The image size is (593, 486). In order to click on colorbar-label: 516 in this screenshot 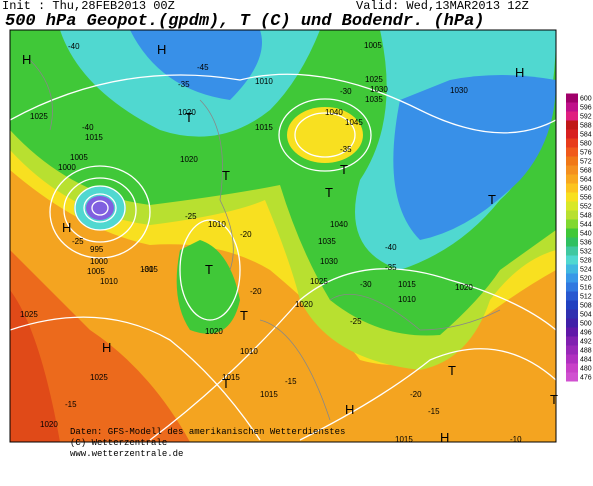, I will do `click(586, 288)`.